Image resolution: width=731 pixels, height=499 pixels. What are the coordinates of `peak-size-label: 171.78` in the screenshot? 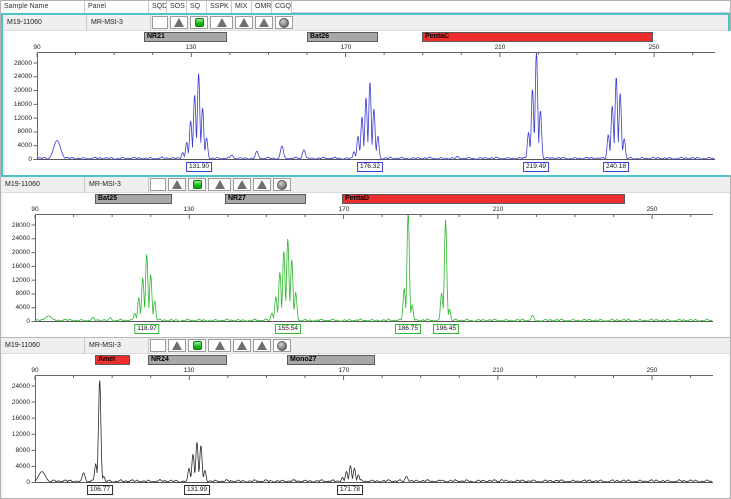 It's located at (350, 490).